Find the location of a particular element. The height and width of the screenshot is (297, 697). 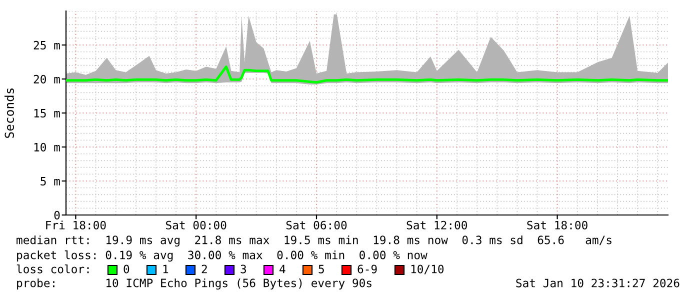

legend-label: 6-9 is located at coordinates (367, 269).